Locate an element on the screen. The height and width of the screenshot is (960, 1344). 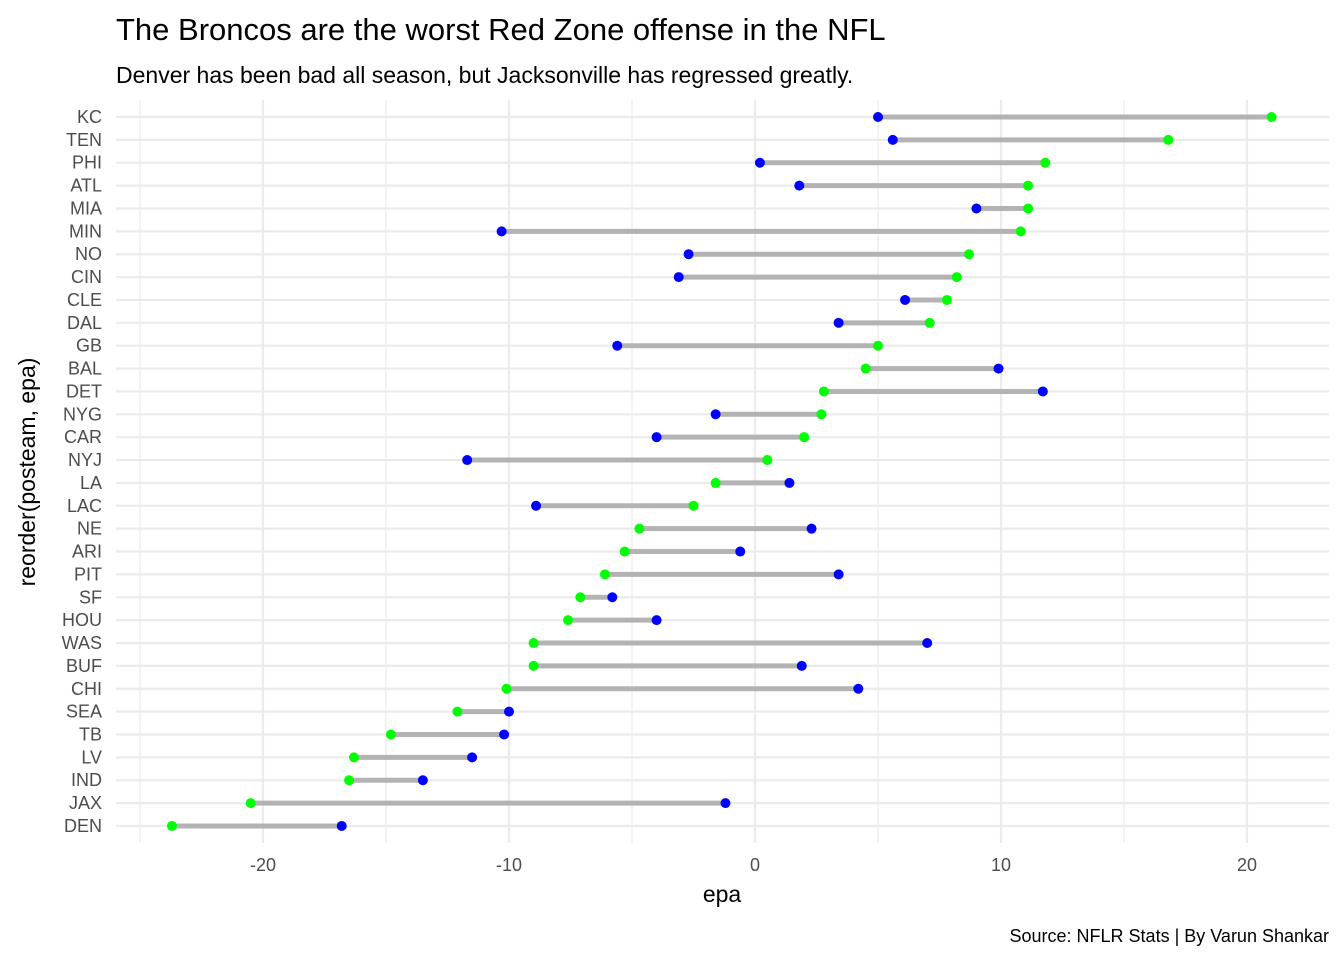
point-green-atl is located at coordinates (1028, 185).